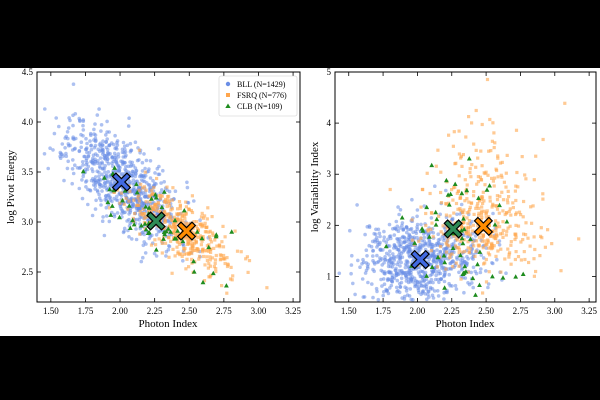 The image size is (600, 400). I want to click on means-left, so click(154, 206).